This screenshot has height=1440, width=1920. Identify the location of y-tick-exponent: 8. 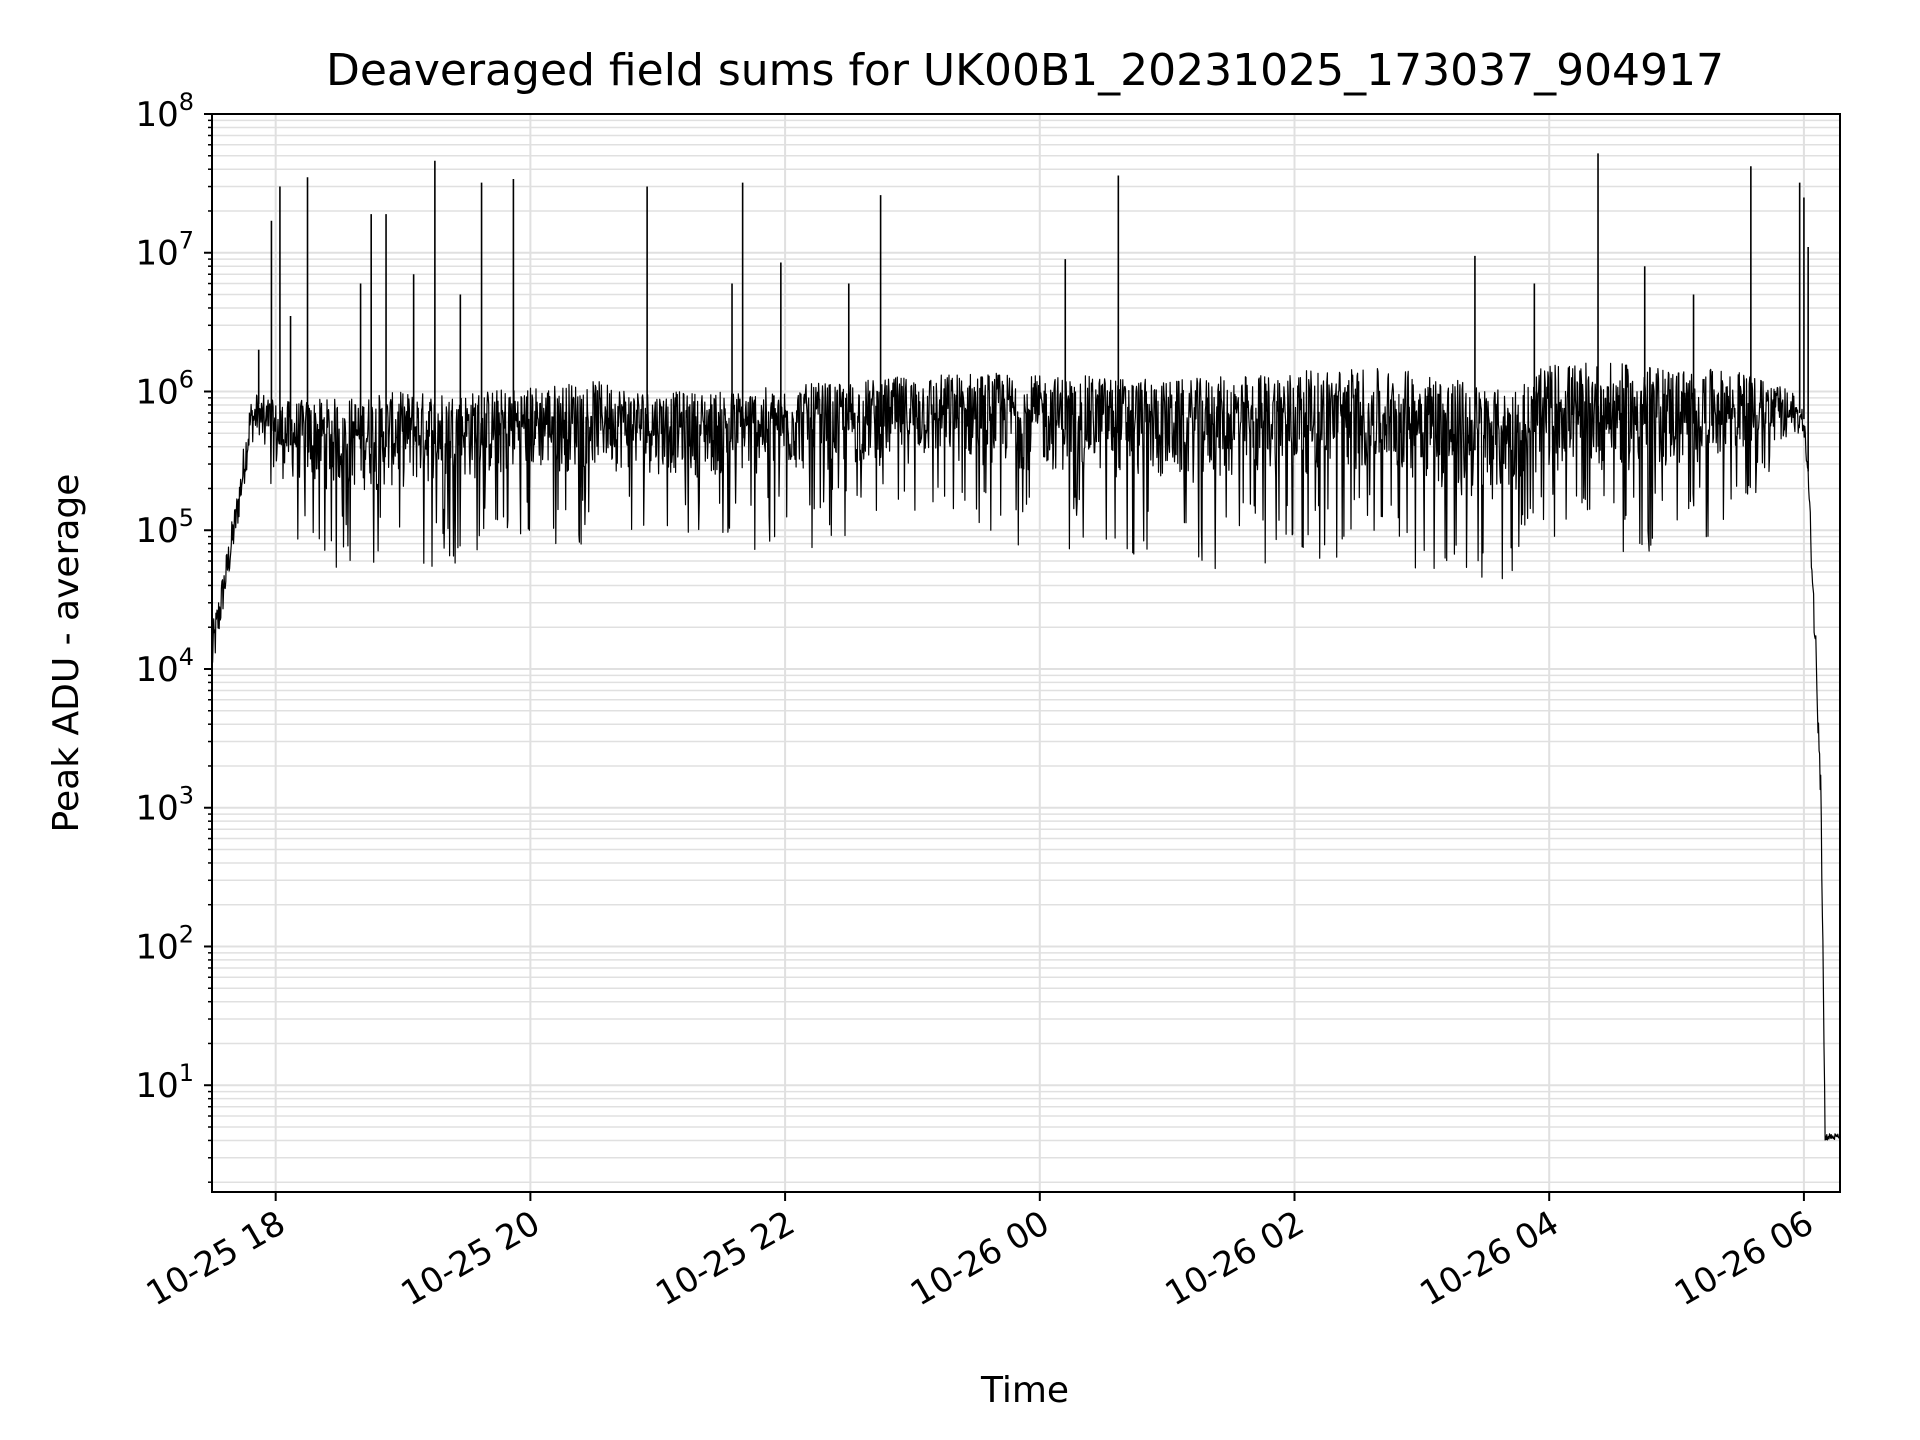
(186, 102).